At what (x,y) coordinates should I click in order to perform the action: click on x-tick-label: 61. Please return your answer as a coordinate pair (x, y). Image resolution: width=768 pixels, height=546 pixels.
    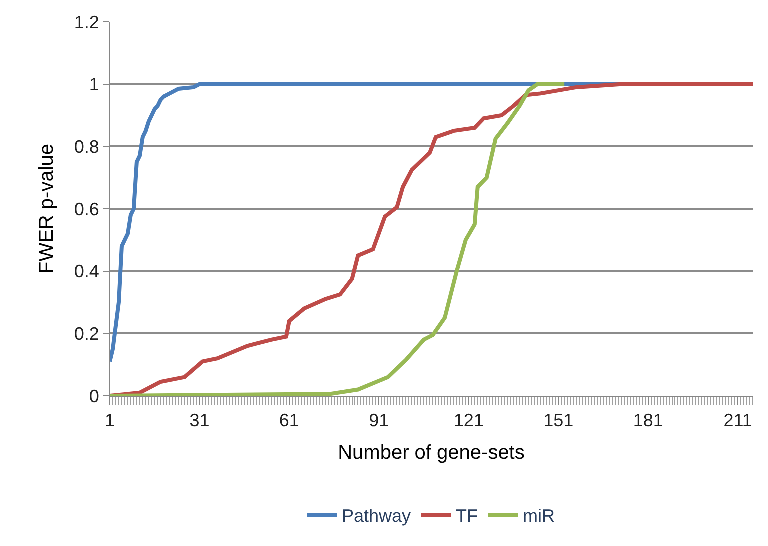
    Looking at the image, I should click on (289, 420).